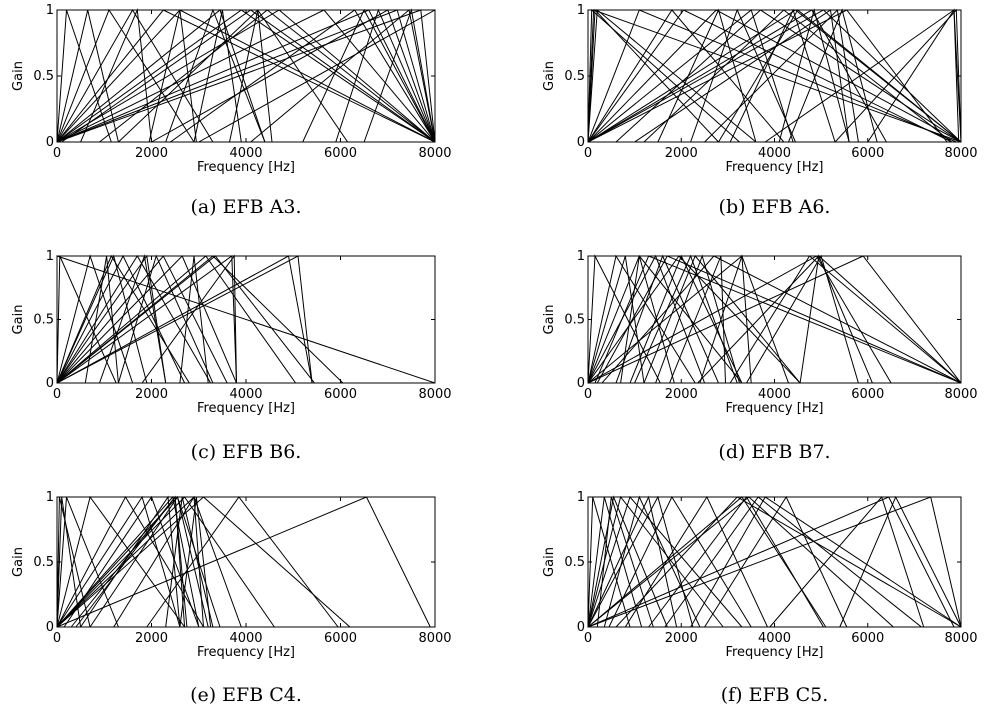 The width and height of the screenshot is (984, 713). Describe the element at coordinates (775, 695) in the screenshot. I see `panel-caption: (f) EFB C5.` at that location.